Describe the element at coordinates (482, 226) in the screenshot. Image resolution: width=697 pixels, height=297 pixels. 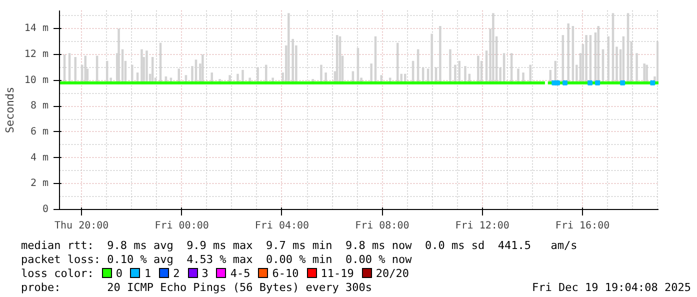
I see `x-tick-label: Fri 12:00` at that location.